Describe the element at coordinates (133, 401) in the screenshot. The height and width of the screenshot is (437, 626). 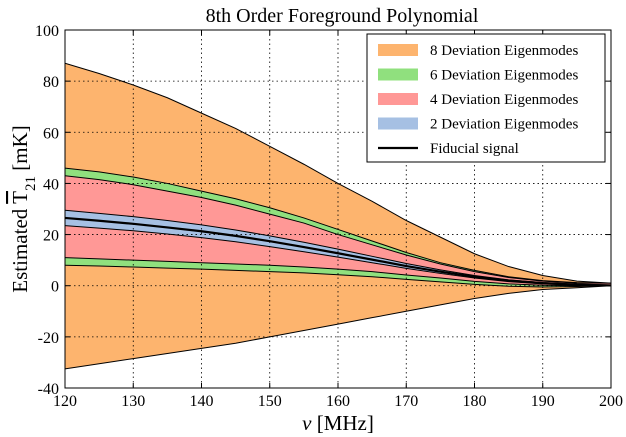
I see `x-tick-label: 130` at that location.